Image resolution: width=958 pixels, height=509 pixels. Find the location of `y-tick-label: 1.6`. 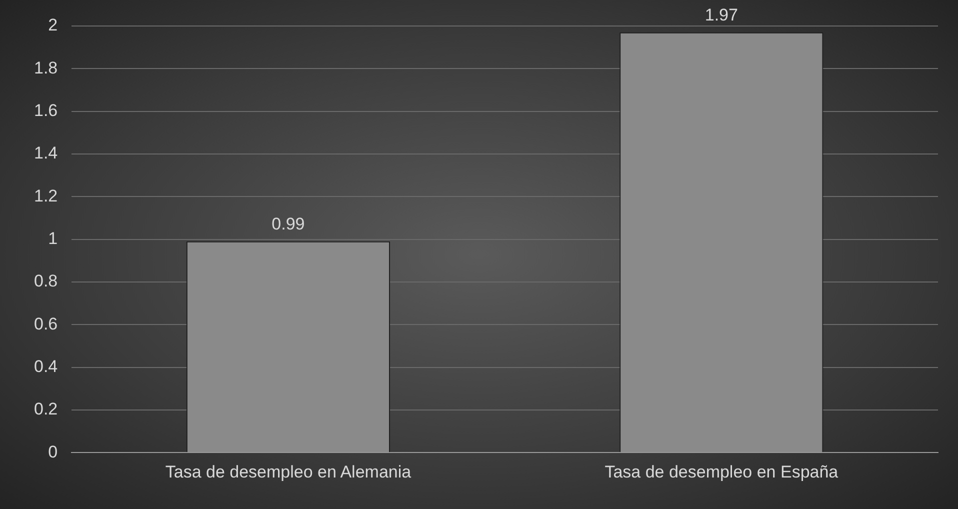

y-tick-label: 1.6 is located at coordinates (46, 110).